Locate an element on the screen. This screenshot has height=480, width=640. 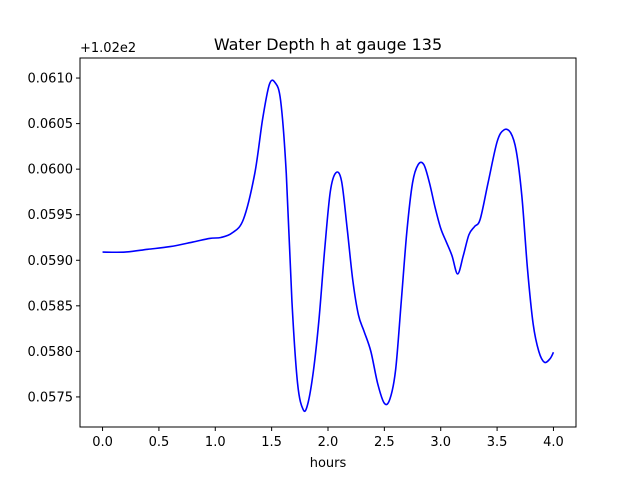
x-tick-label: 0.0 is located at coordinates (102, 442).